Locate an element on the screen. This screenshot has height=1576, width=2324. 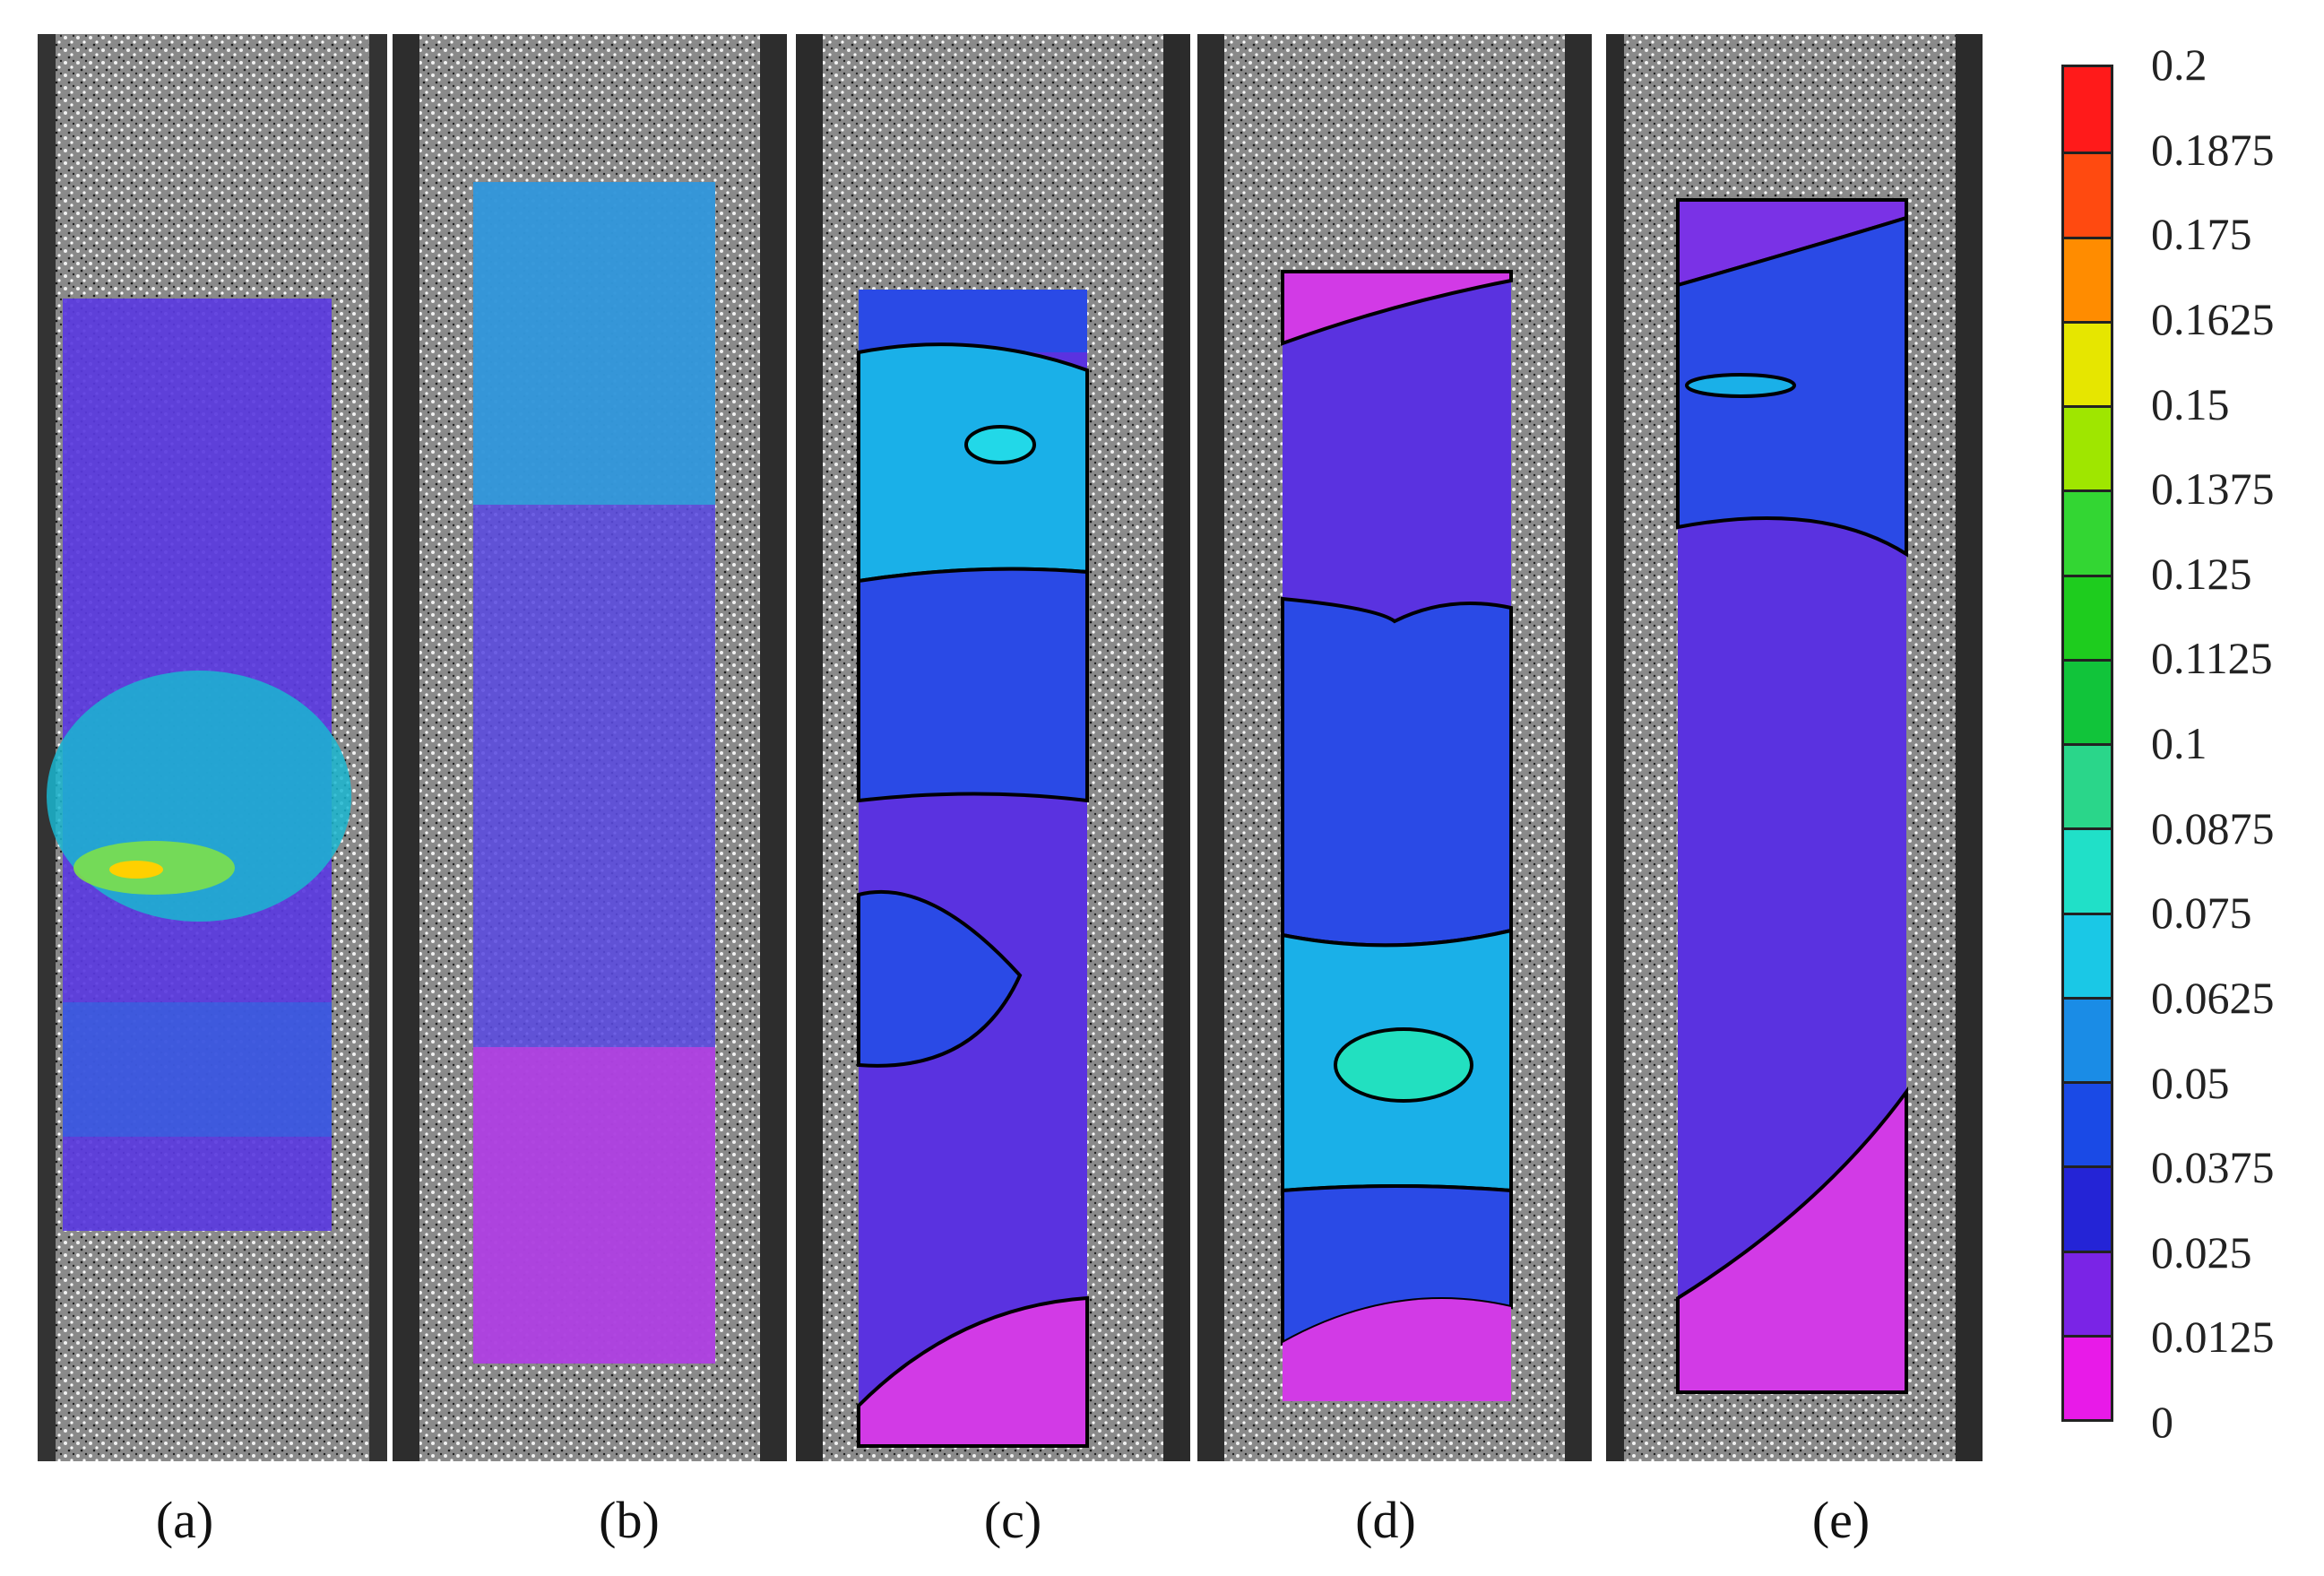
colorbar-tick-label: 0.2 is located at coordinates (2179, 64).